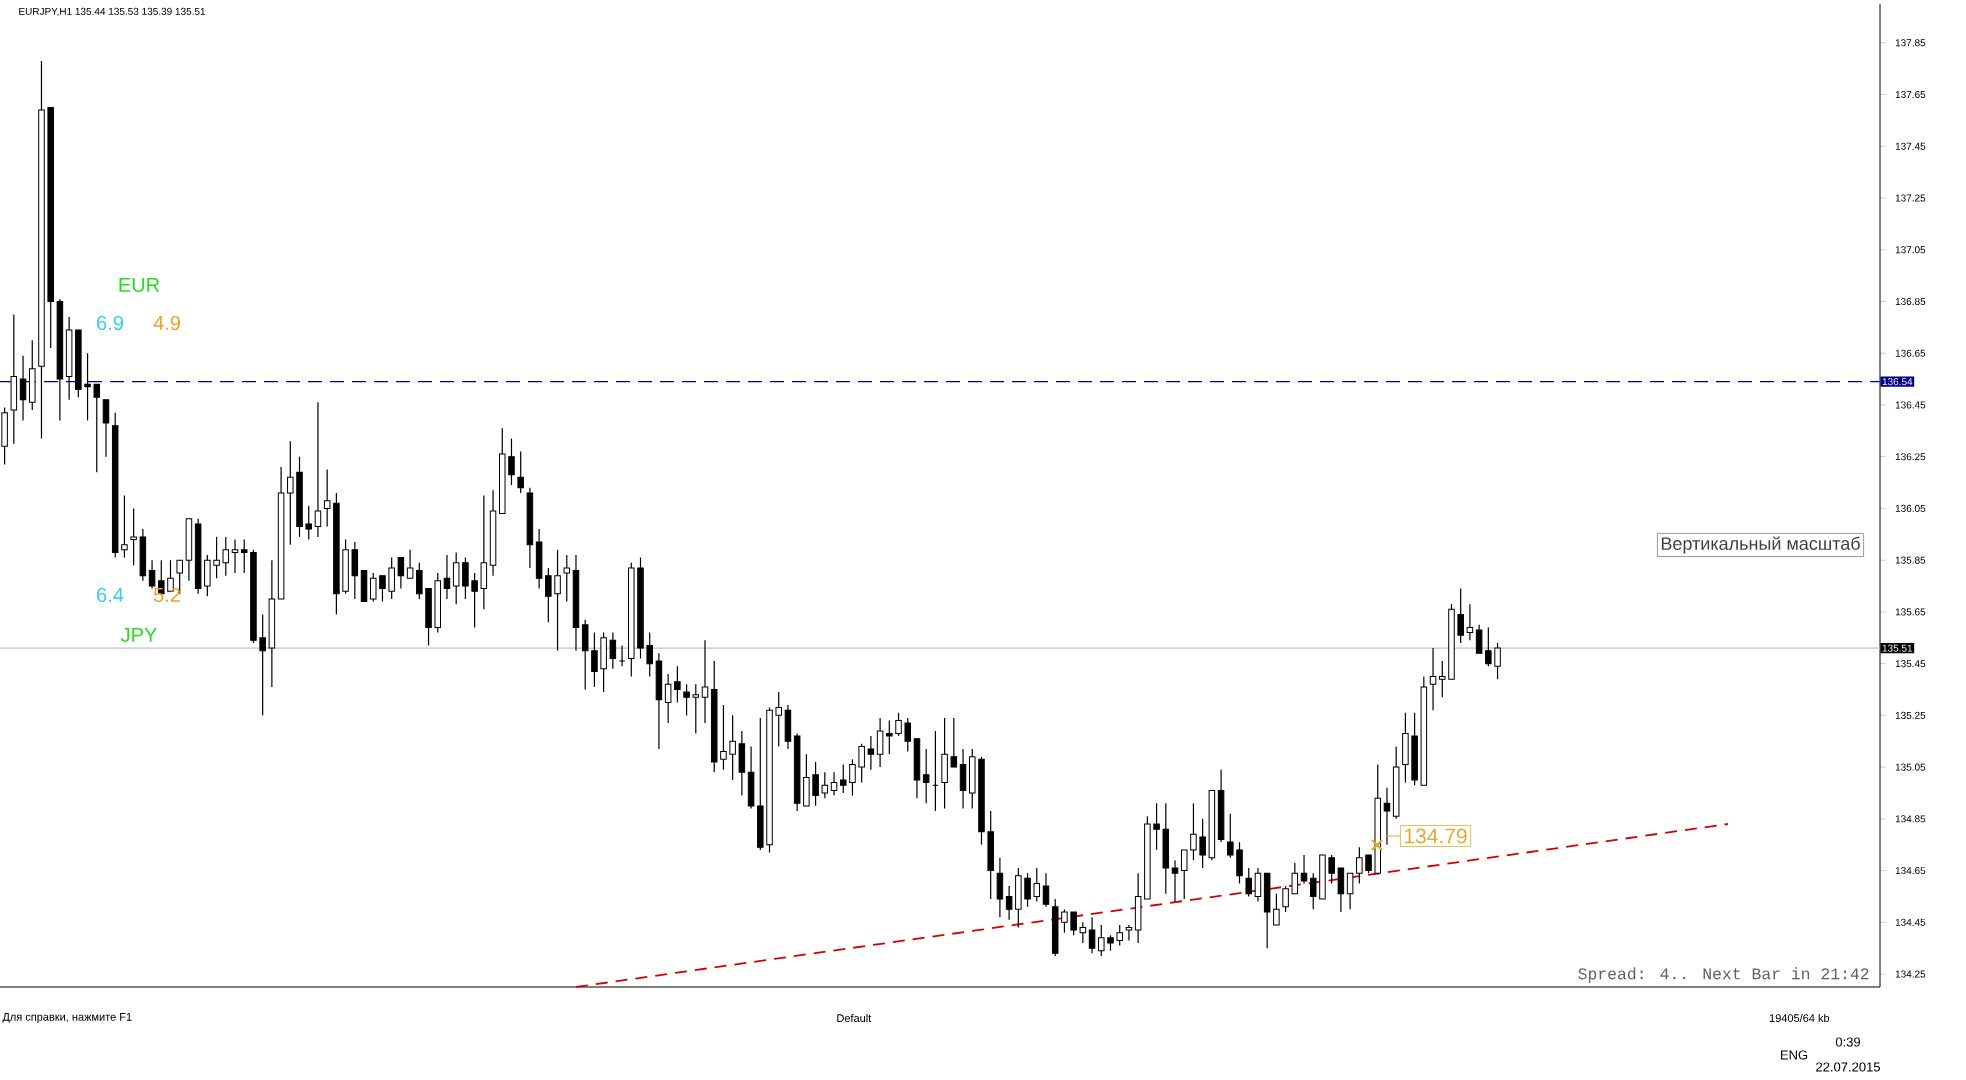 The image size is (1966, 1080). I want to click on annotation: 4.9, so click(166, 323).